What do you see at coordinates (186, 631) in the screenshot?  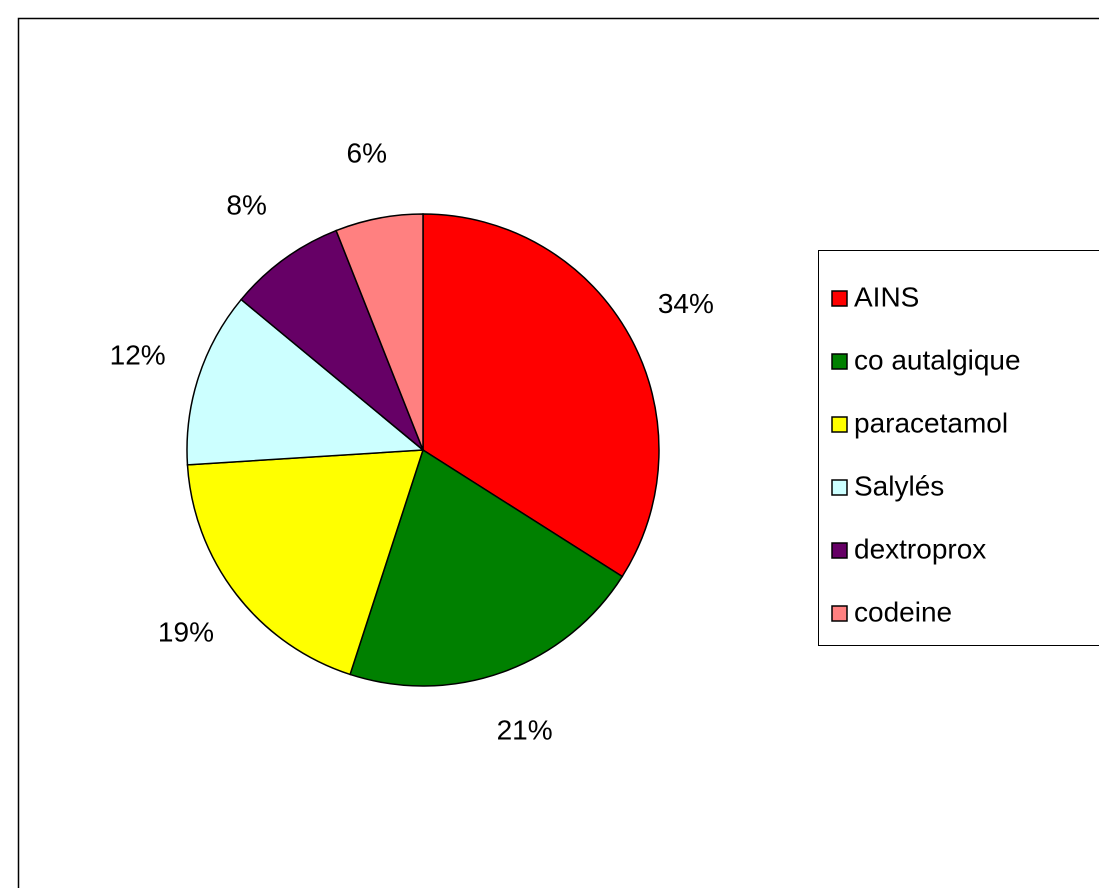 I see `data-label: 19%` at bounding box center [186, 631].